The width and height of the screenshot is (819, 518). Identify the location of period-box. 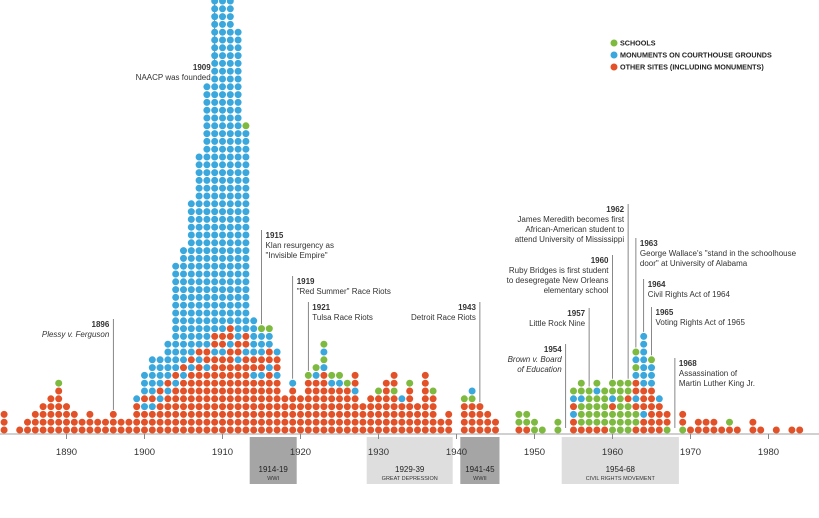
(620, 460).